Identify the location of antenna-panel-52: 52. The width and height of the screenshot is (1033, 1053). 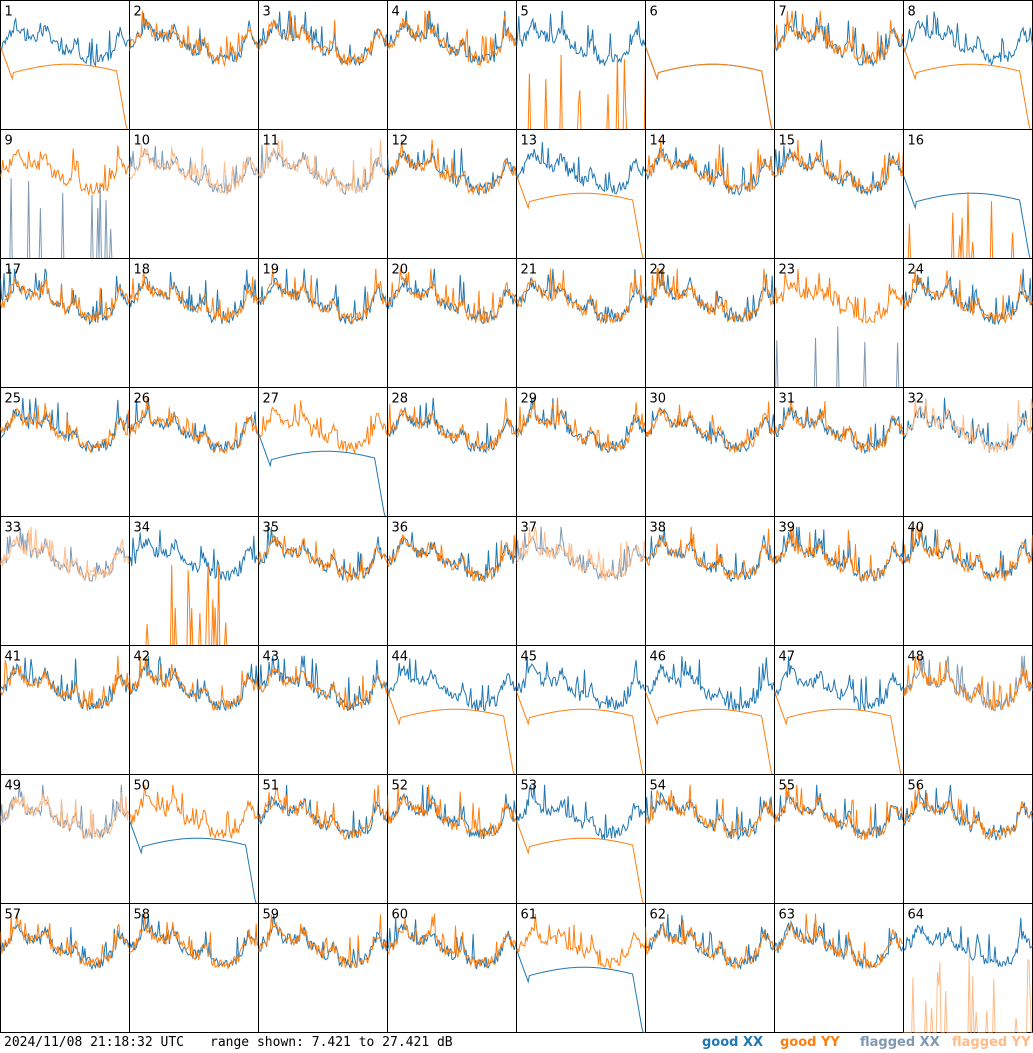
(452, 839).